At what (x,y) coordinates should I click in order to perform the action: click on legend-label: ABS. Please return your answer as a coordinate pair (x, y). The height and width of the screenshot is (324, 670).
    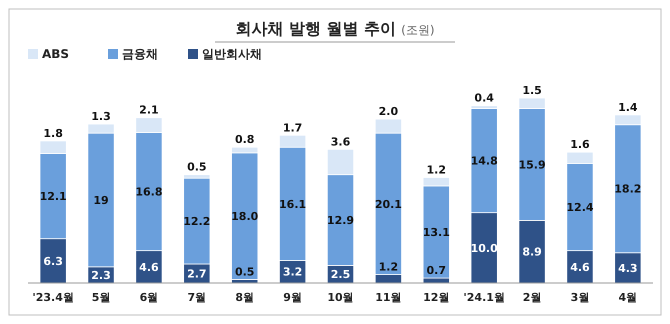
    Looking at the image, I should click on (56, 54).